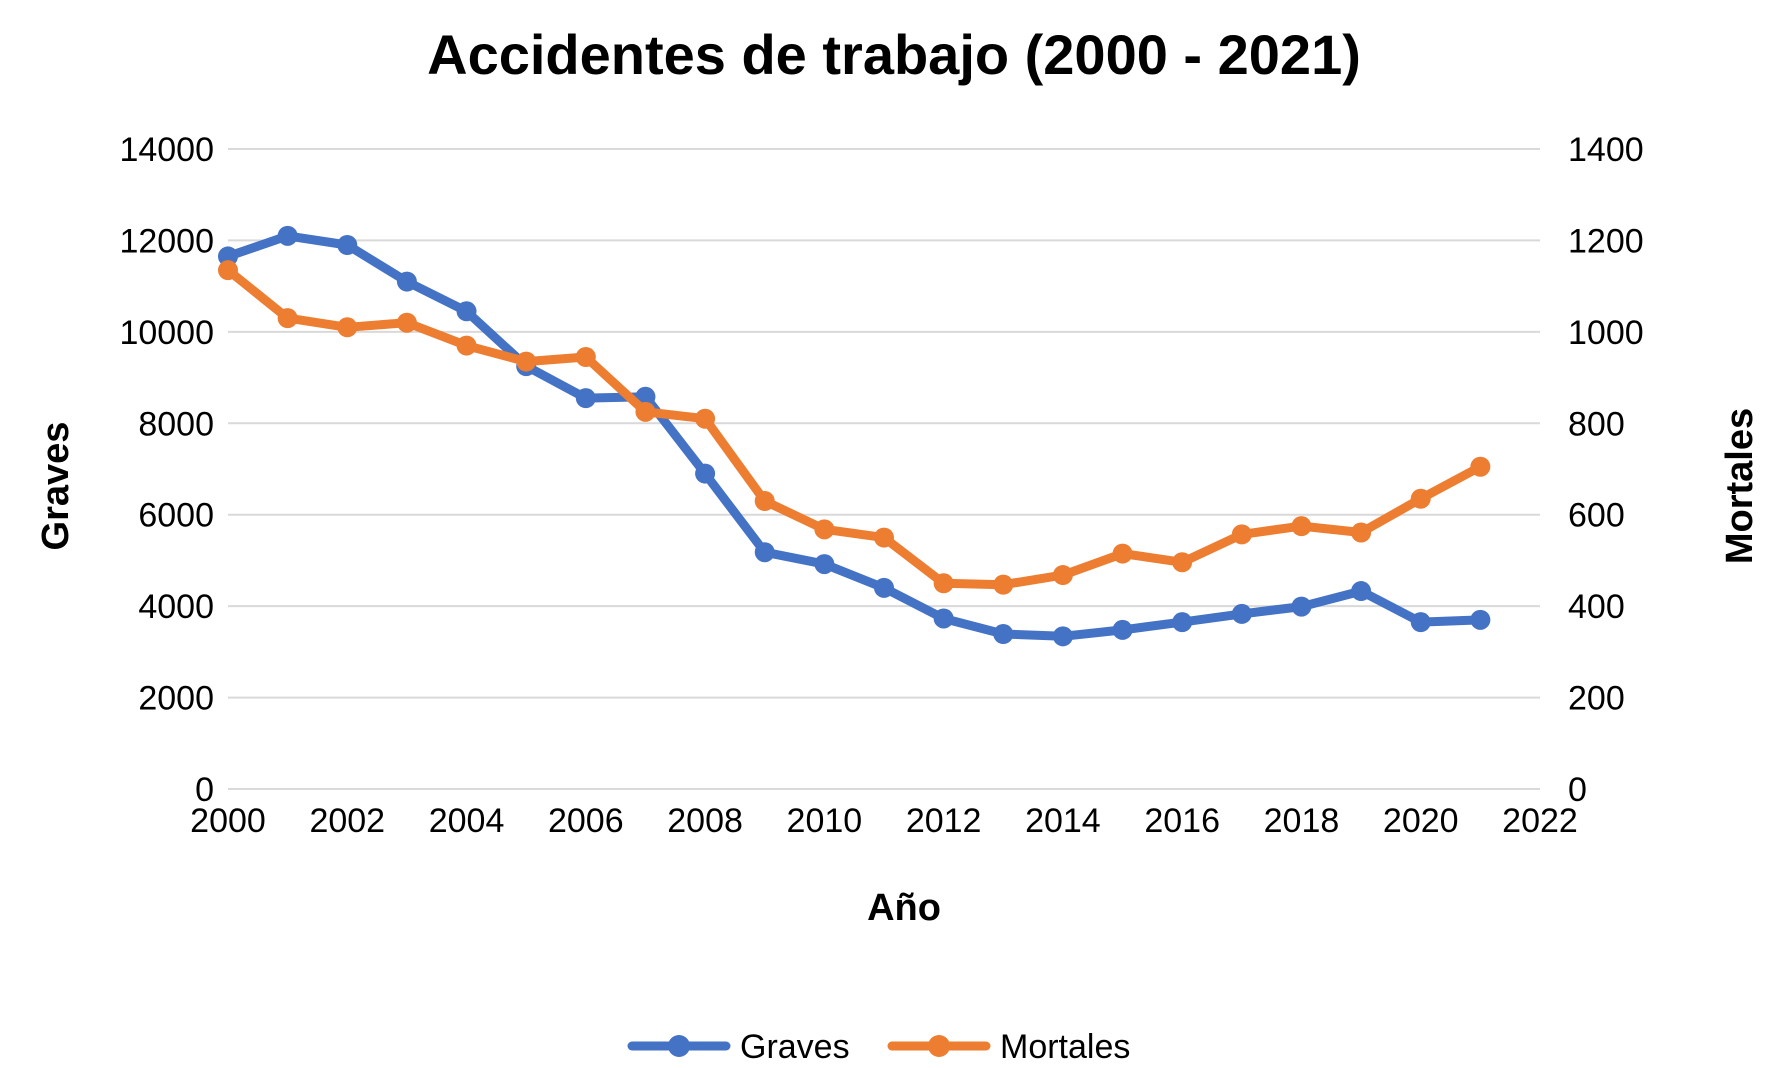 The image size is (1788, 1068). I want to click on x-tick-label: 2002, so click(347, 821).